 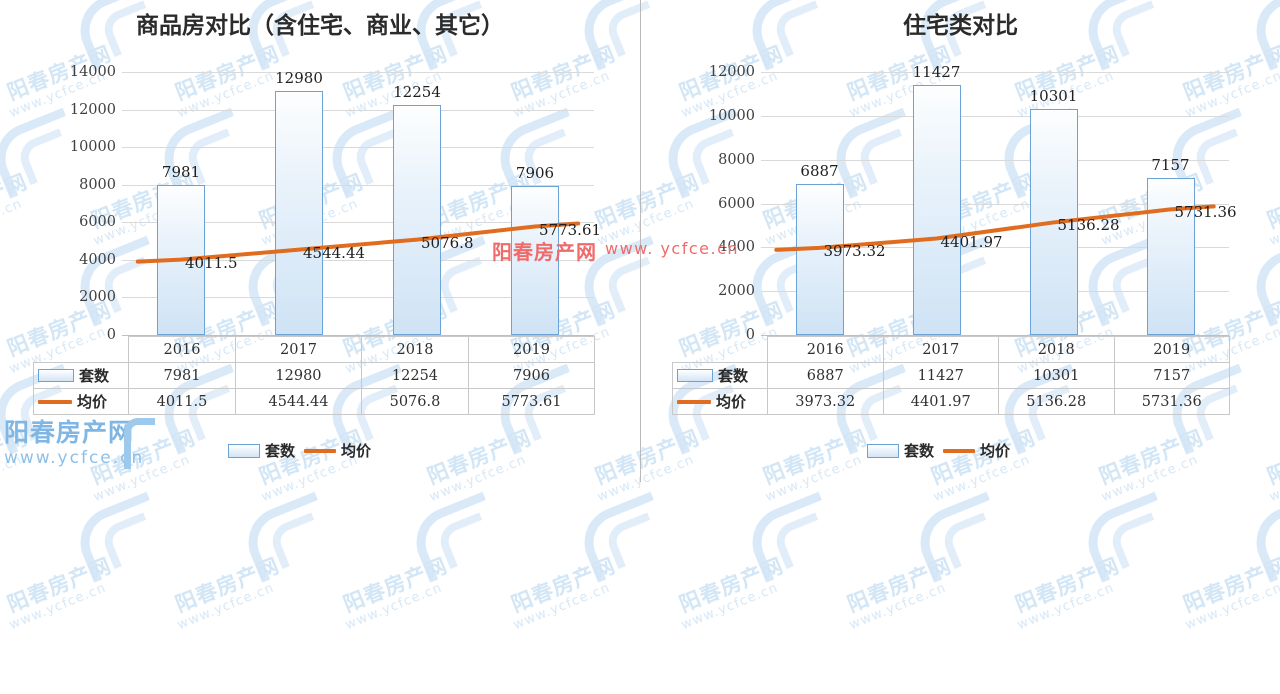 What do you see at coordinates (720, 350) in the screenshot?
I see `table-corner-cell` at bounding box center [720, 350].